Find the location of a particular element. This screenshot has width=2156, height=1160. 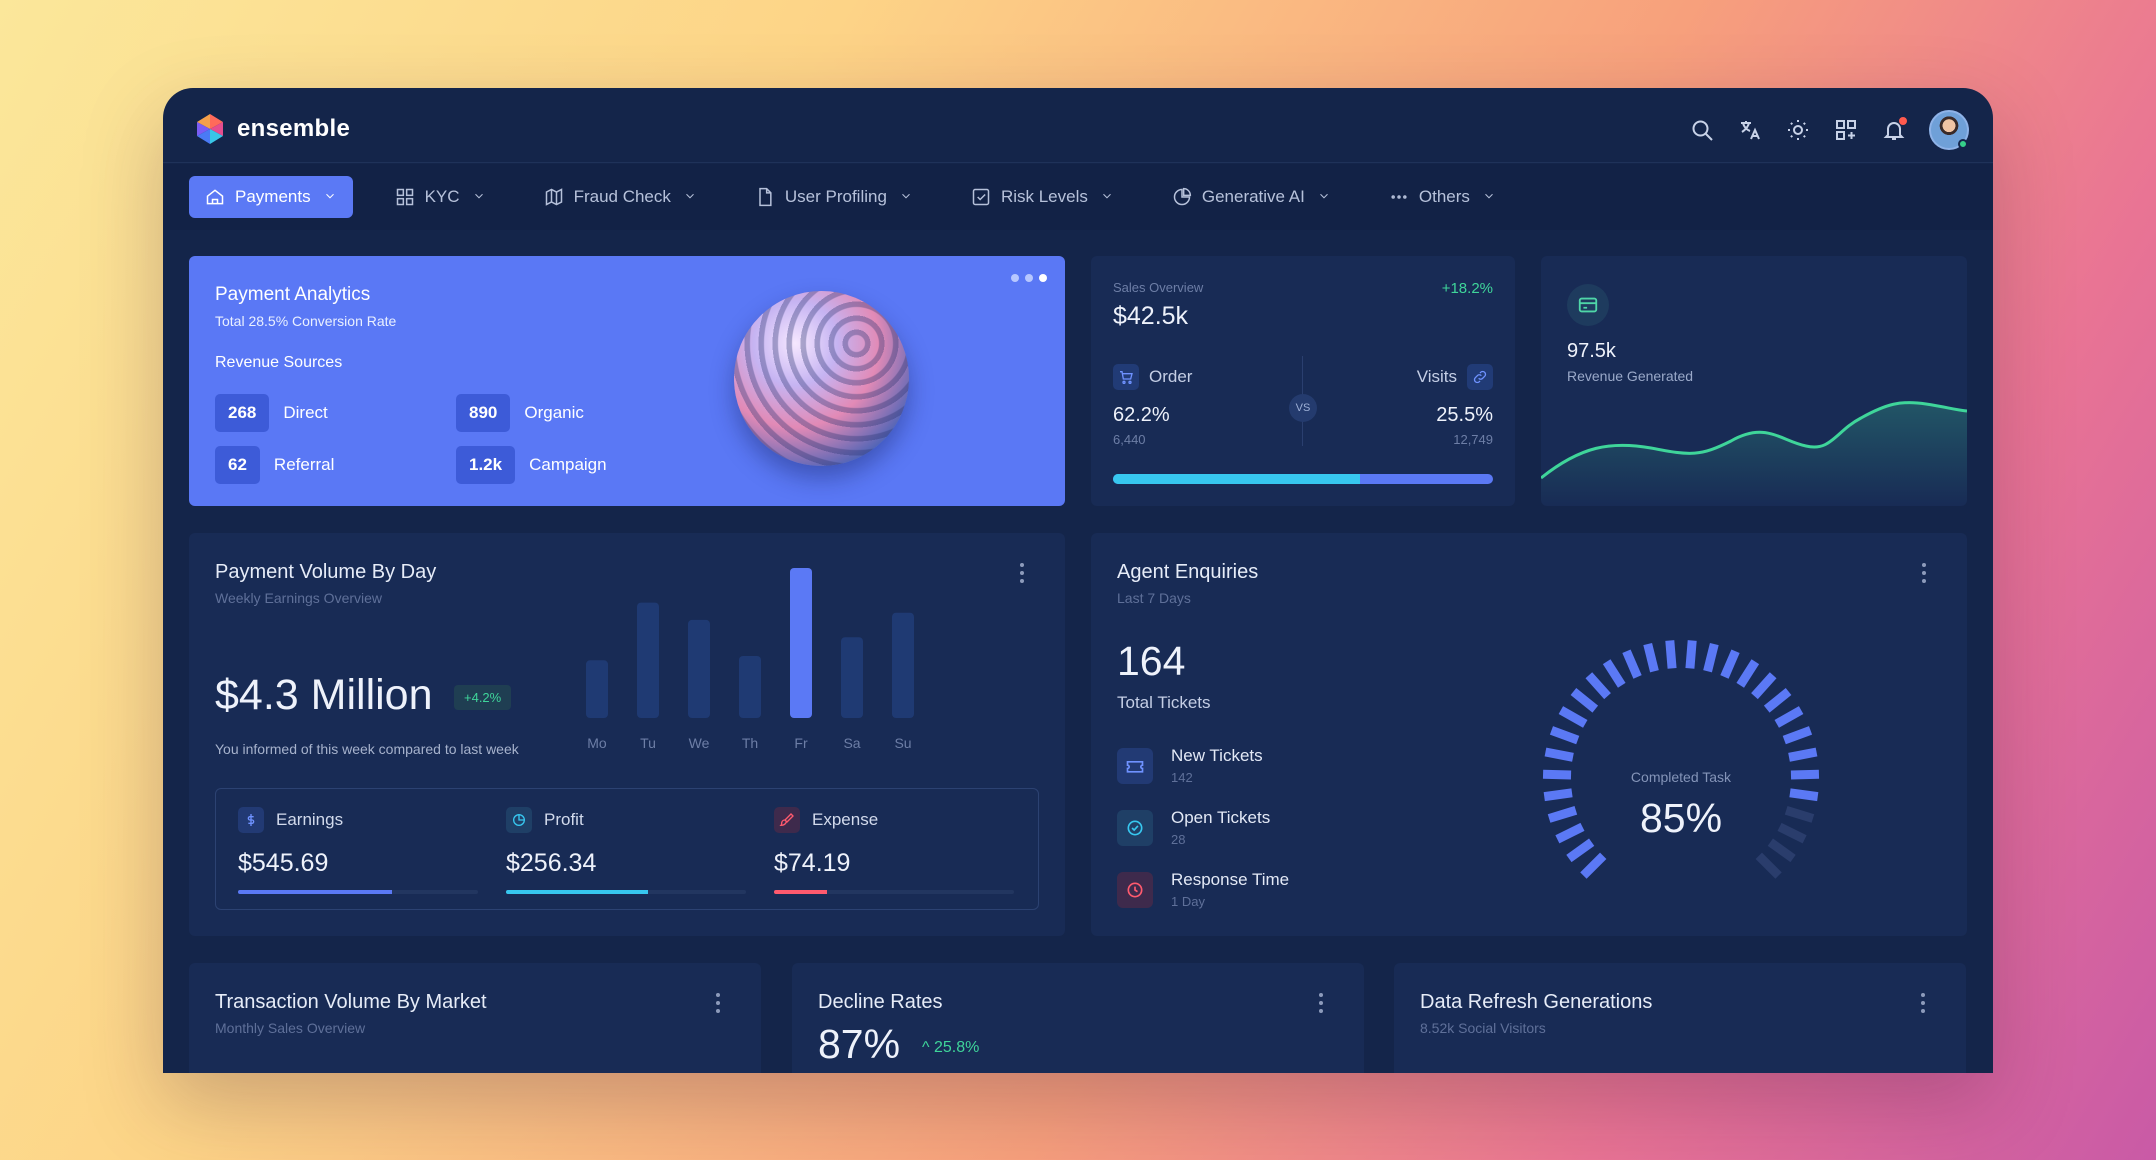

apps-grid-icon is located at coordinates (1846, 130).